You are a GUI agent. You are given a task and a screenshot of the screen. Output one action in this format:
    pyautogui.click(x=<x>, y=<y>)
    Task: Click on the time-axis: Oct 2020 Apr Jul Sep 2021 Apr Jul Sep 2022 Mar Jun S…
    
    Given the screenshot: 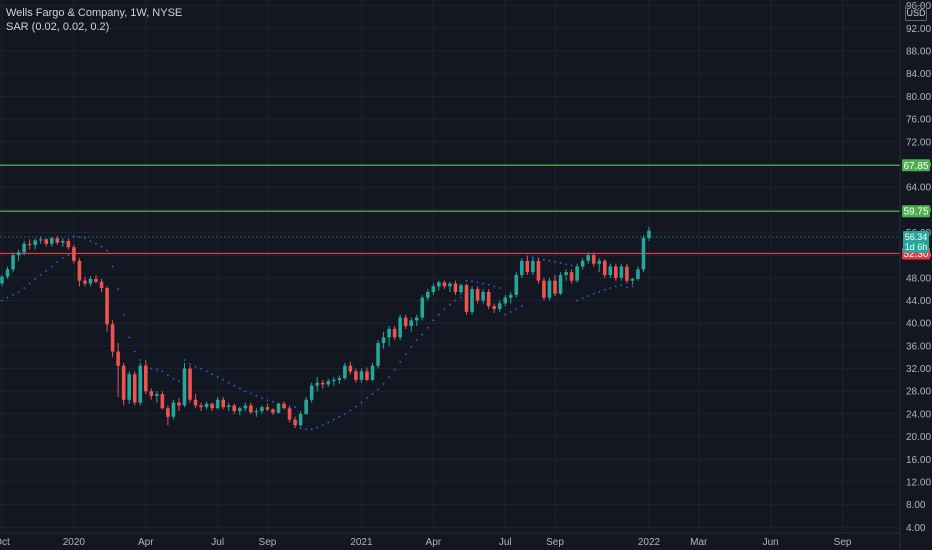 What is the action you would take?
    pyautogui.click(x=426, y=542)
    